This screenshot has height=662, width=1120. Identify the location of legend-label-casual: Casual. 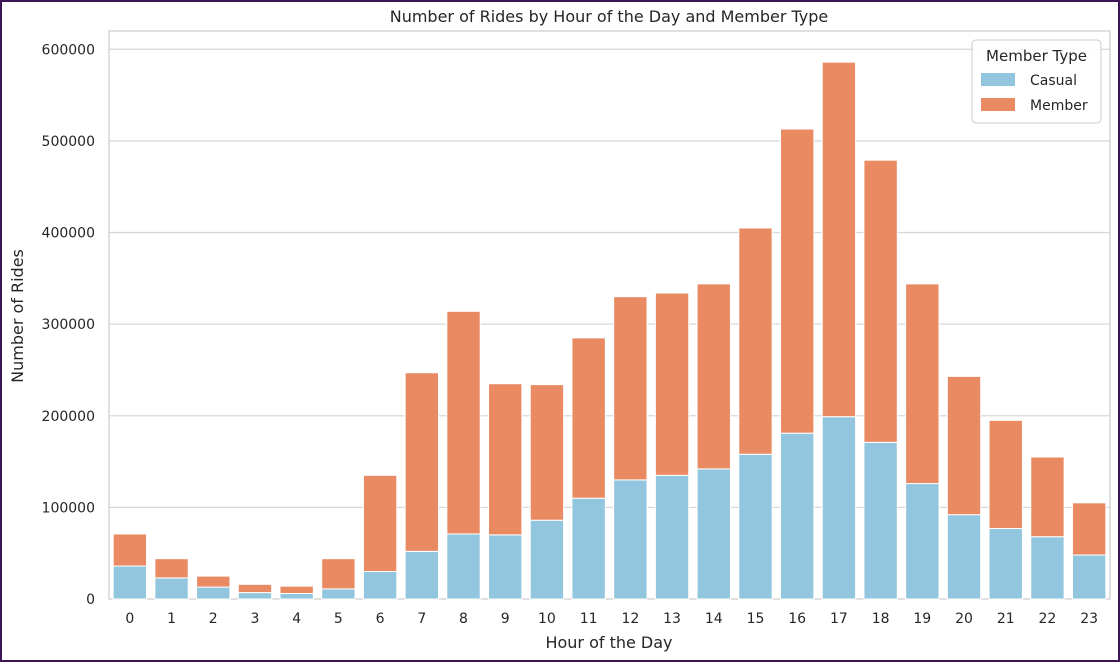
(1053, 81).